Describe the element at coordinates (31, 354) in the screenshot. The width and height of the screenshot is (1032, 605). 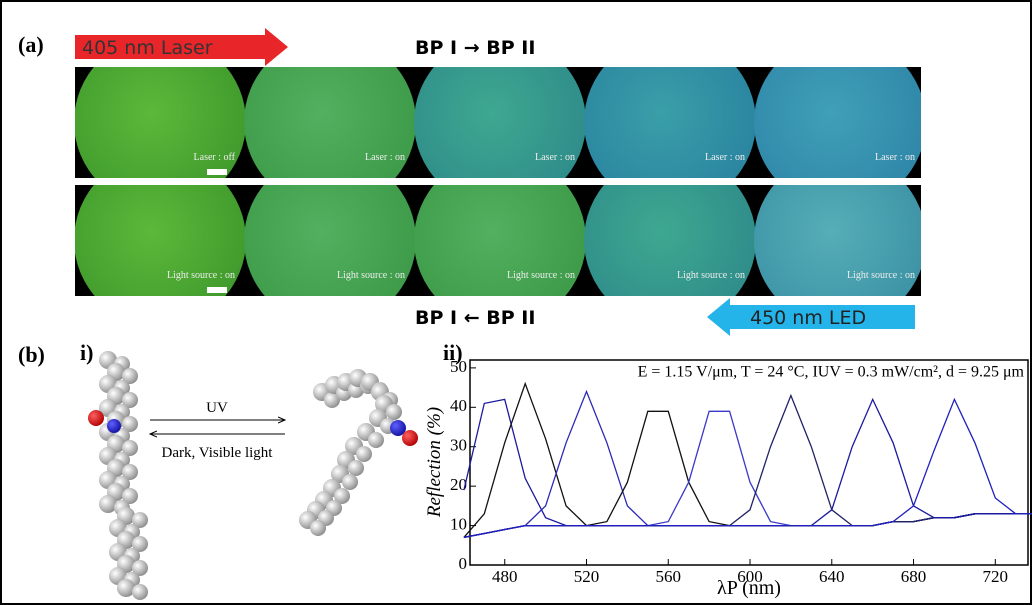
I see `panel-label: (b)` at that location.